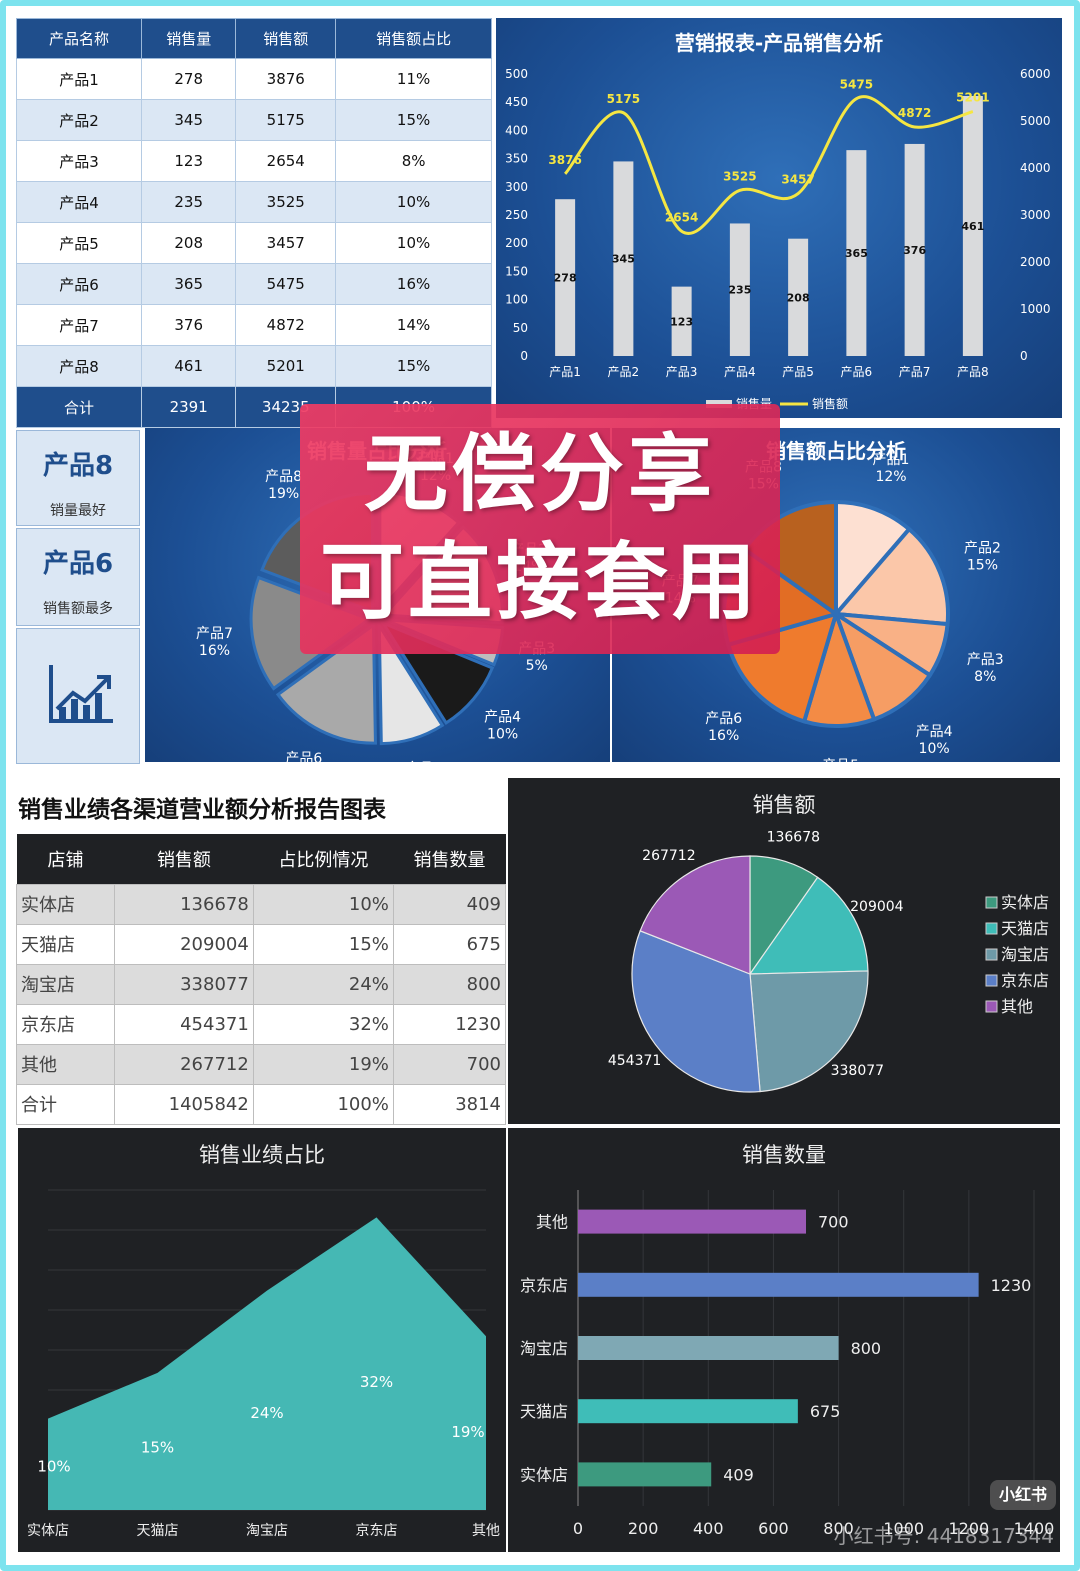  I want to click on amount-pie-label: 产品5, so click(840, 760).